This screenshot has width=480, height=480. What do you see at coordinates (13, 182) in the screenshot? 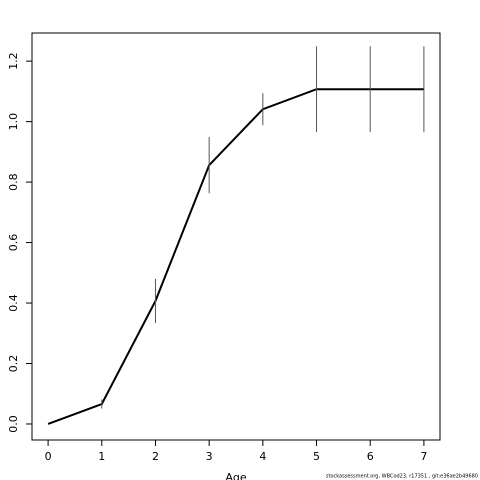
I see `y-tick-label: 0.8` at bounding box center [13, 182].